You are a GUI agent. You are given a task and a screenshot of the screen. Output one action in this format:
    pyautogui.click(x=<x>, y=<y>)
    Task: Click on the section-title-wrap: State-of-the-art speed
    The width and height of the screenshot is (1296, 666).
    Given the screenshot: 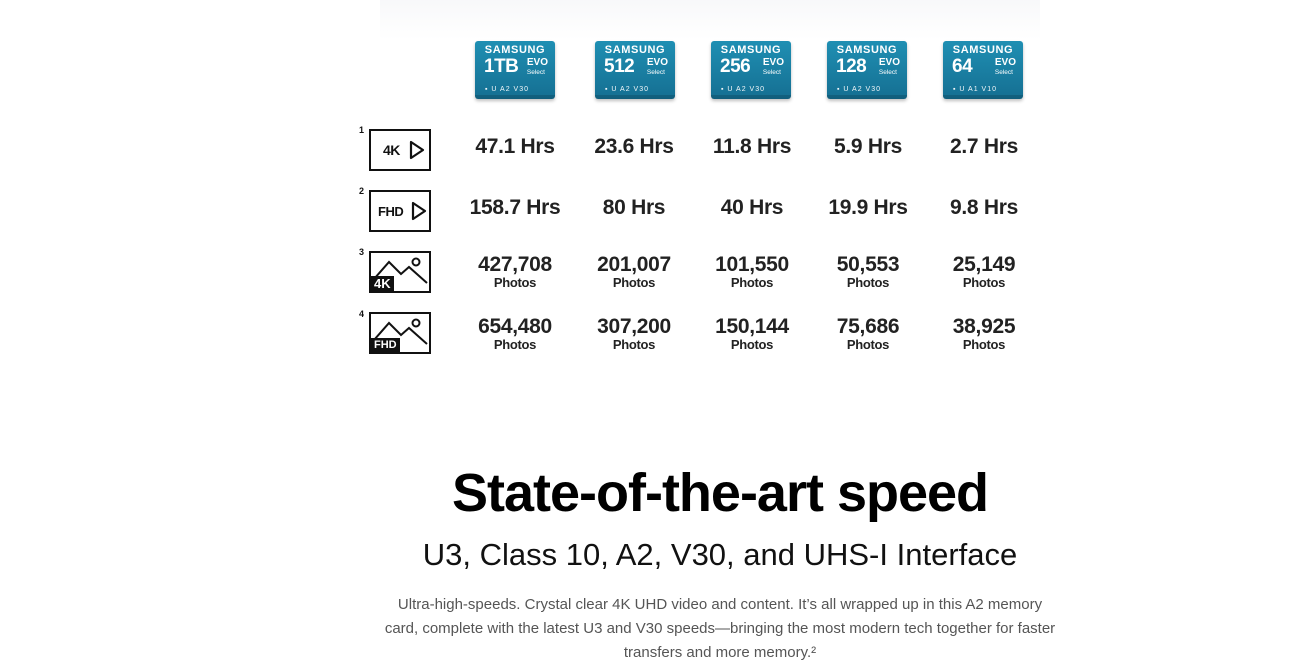 What is the action you would take?
    pyautogui.click(x=720, y=493)
    